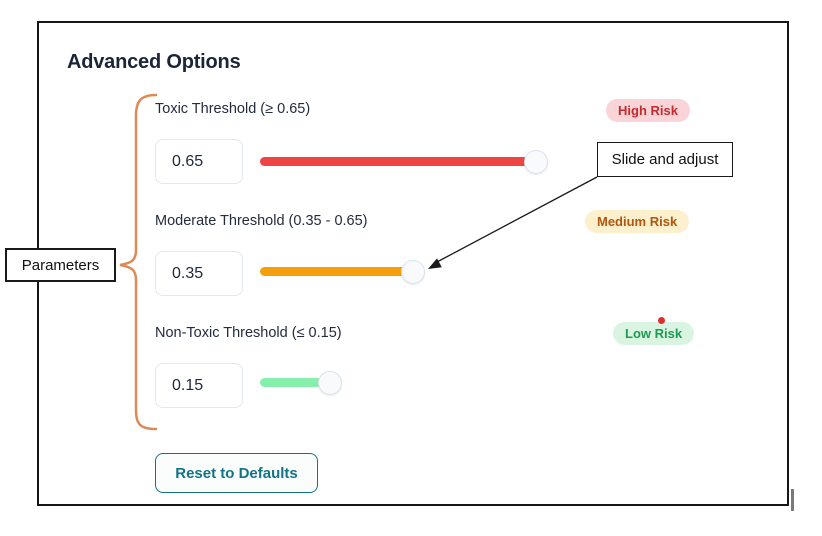  What do you see at coordinates (199, 161) in the screenshot?
I see `toxic-threshold-input` at bounding box center [199, 161].